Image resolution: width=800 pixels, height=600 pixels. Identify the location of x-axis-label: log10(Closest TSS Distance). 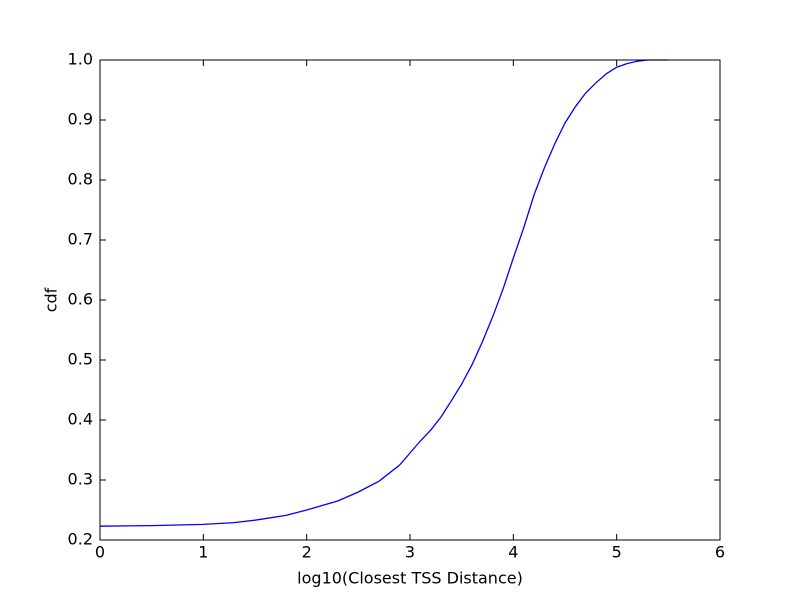
(410, 578).